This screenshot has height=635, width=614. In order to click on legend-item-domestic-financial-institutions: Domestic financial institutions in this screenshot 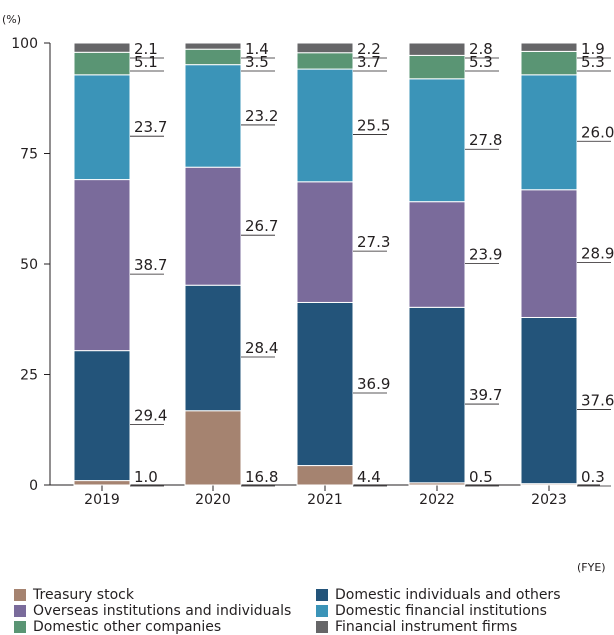, I will do `click(431, 611)`.